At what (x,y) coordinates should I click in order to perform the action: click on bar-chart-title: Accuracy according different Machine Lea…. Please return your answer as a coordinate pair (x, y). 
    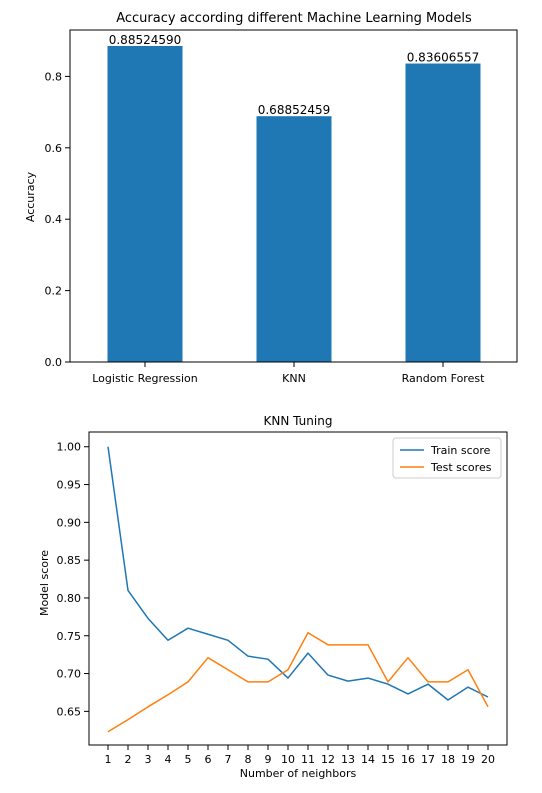
    Looking at the image, I should click on (294, 18).